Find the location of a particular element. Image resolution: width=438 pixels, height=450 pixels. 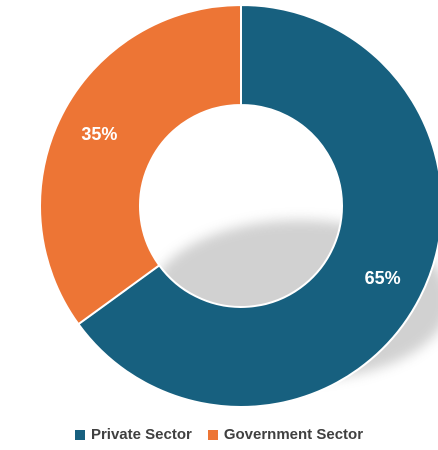

chart-legend: Private Sector Government Sector is located at coordinates (219, 434).